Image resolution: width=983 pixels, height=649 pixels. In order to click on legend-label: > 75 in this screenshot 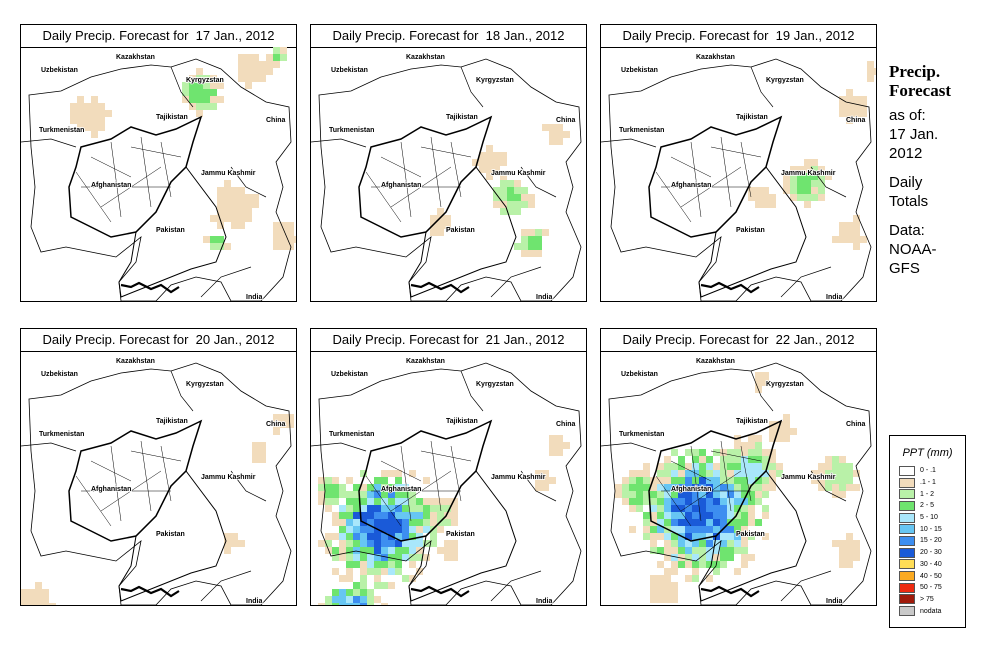, I will do `click(927, 599)`.